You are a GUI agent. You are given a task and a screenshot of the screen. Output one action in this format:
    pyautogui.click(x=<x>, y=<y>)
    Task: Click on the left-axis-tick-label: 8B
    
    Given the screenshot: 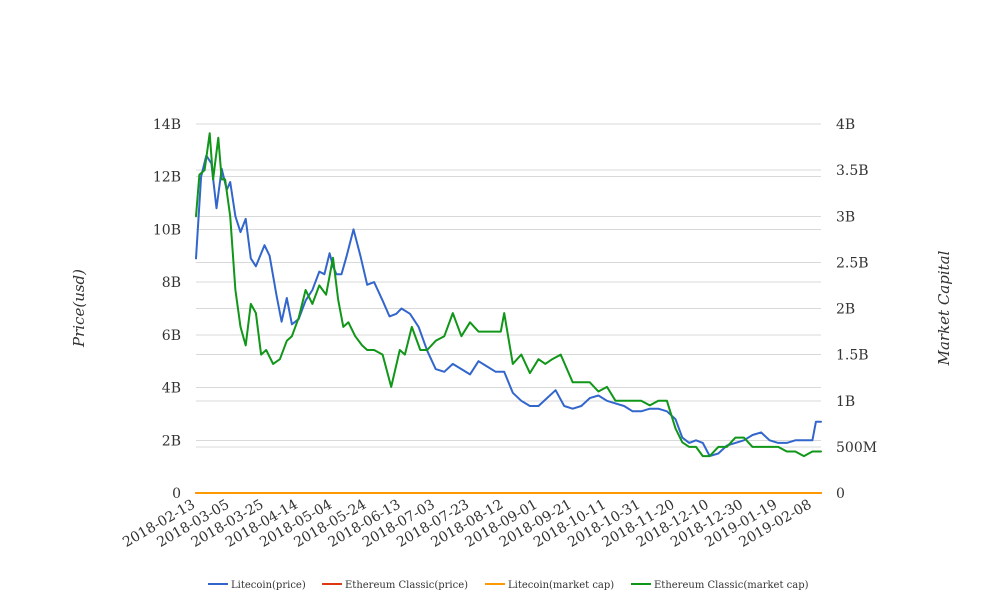 What is the action you would take?
    pyautogui.click(x=171, y=283)
    